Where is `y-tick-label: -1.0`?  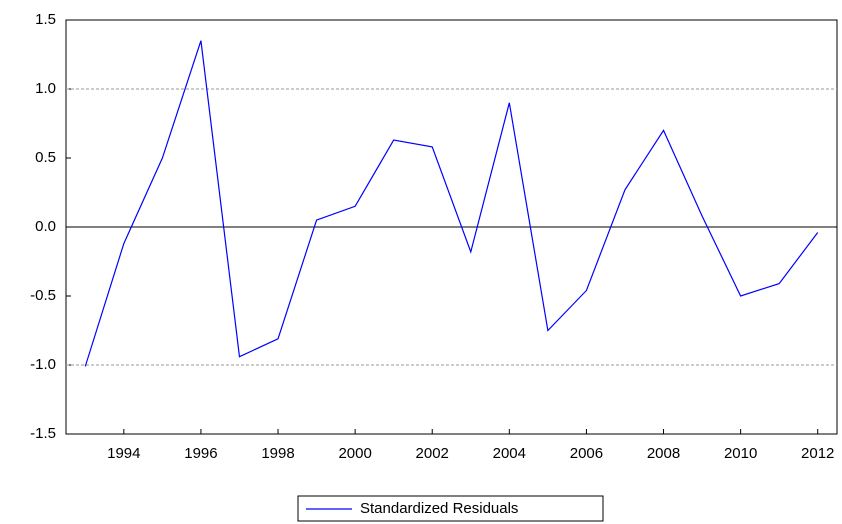 y-tick-label: -1.0 is located at coordinates (43, 364).